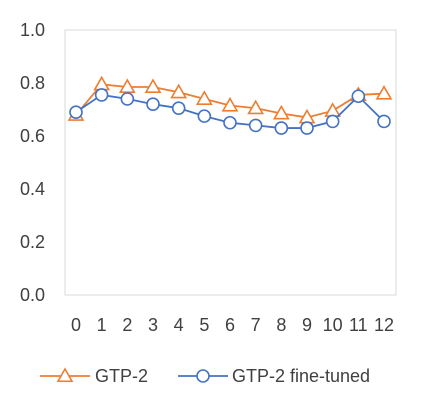 This screenshot has height=412, width=423. I want to click on legend-label: GTP-2 fine-tuned, so click(301, 376).